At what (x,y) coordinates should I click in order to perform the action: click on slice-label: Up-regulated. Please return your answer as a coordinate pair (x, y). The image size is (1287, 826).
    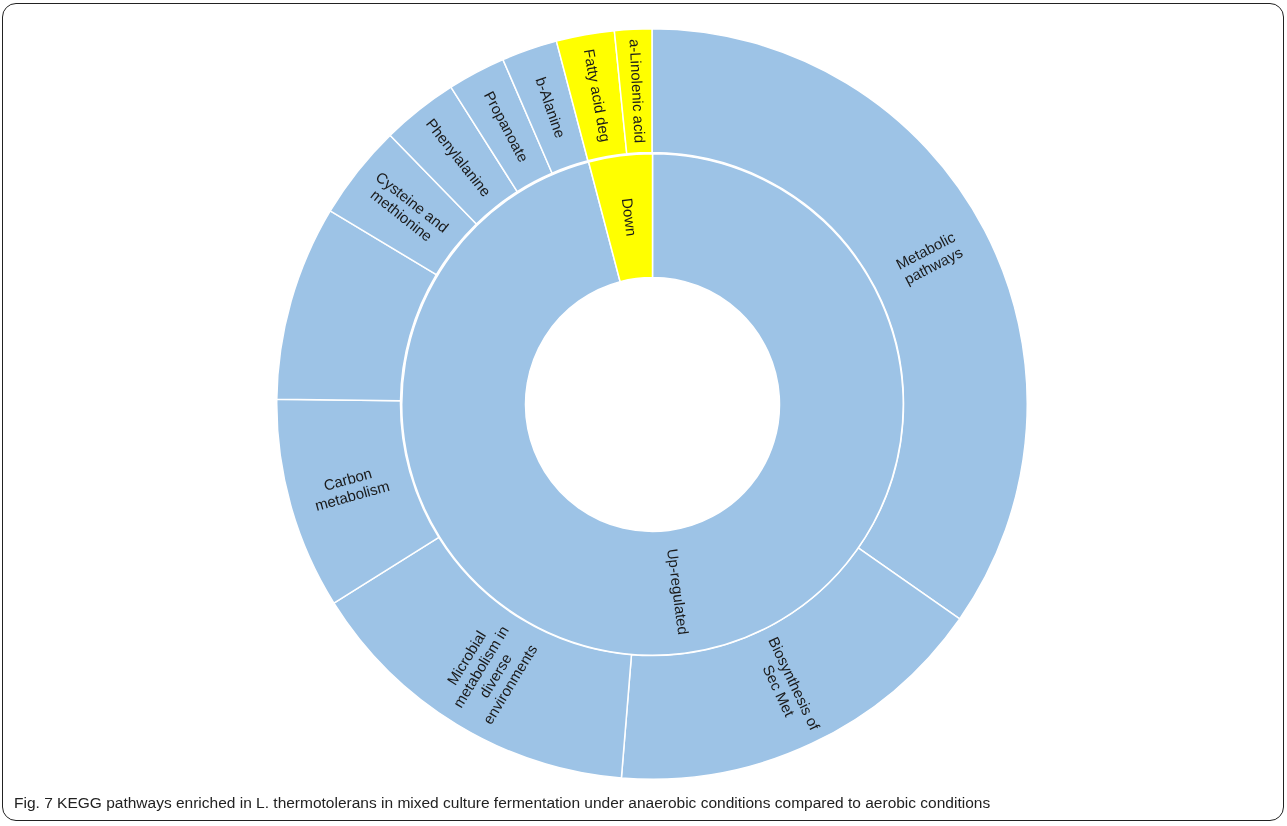
    Looking at the image, I should click on (677, 591).